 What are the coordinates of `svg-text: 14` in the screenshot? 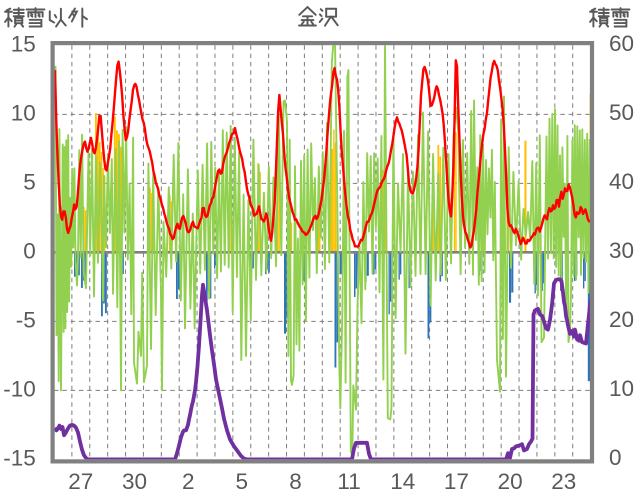 It's located at (402, 481).